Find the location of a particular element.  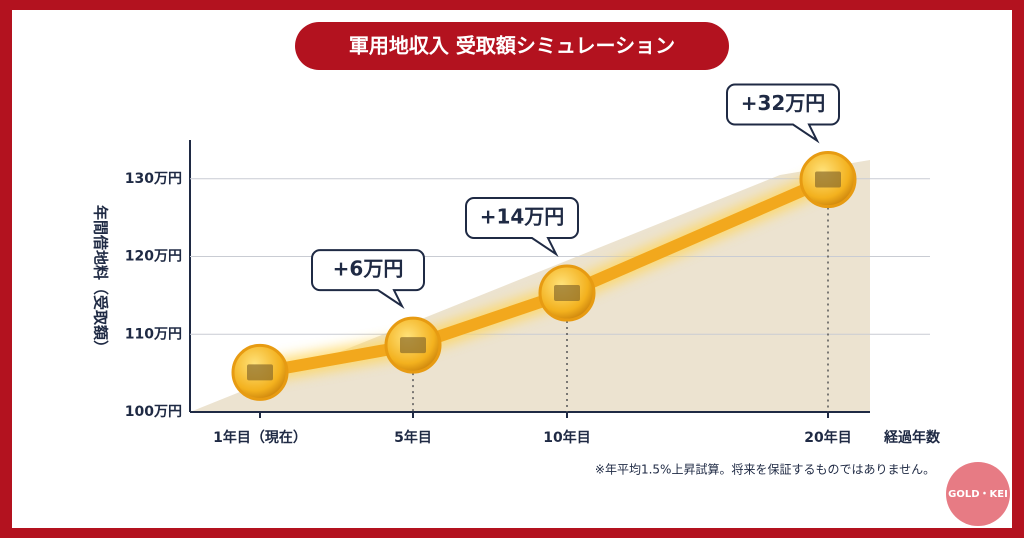

x-tick-label: 10年目 is located at coordinates (566, 437).